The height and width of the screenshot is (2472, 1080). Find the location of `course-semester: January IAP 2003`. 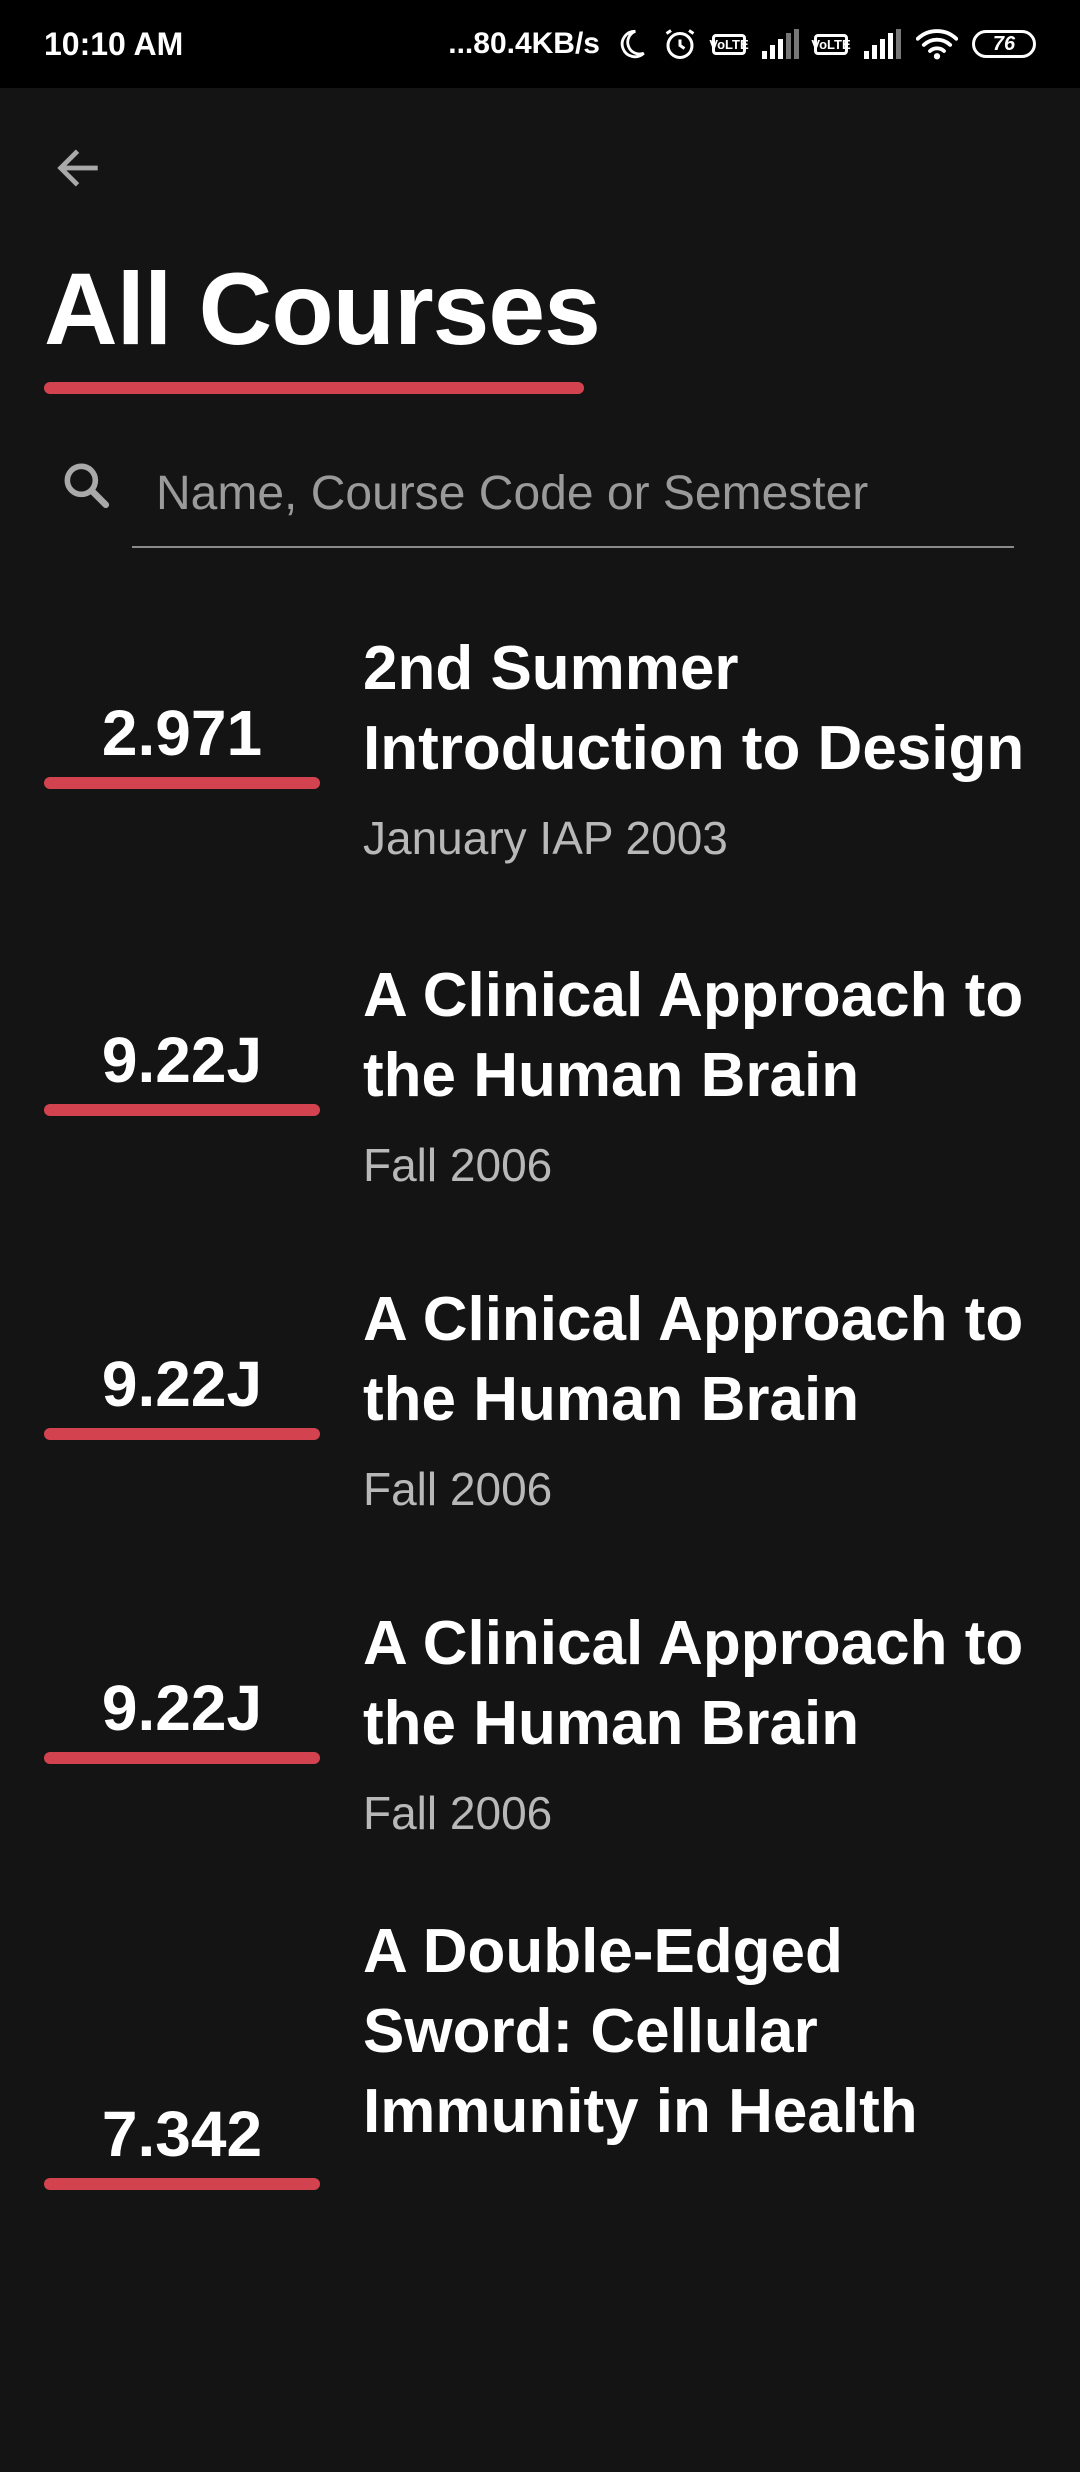

course-semester: January IAP 2003 is located at coordinates (545, 838).